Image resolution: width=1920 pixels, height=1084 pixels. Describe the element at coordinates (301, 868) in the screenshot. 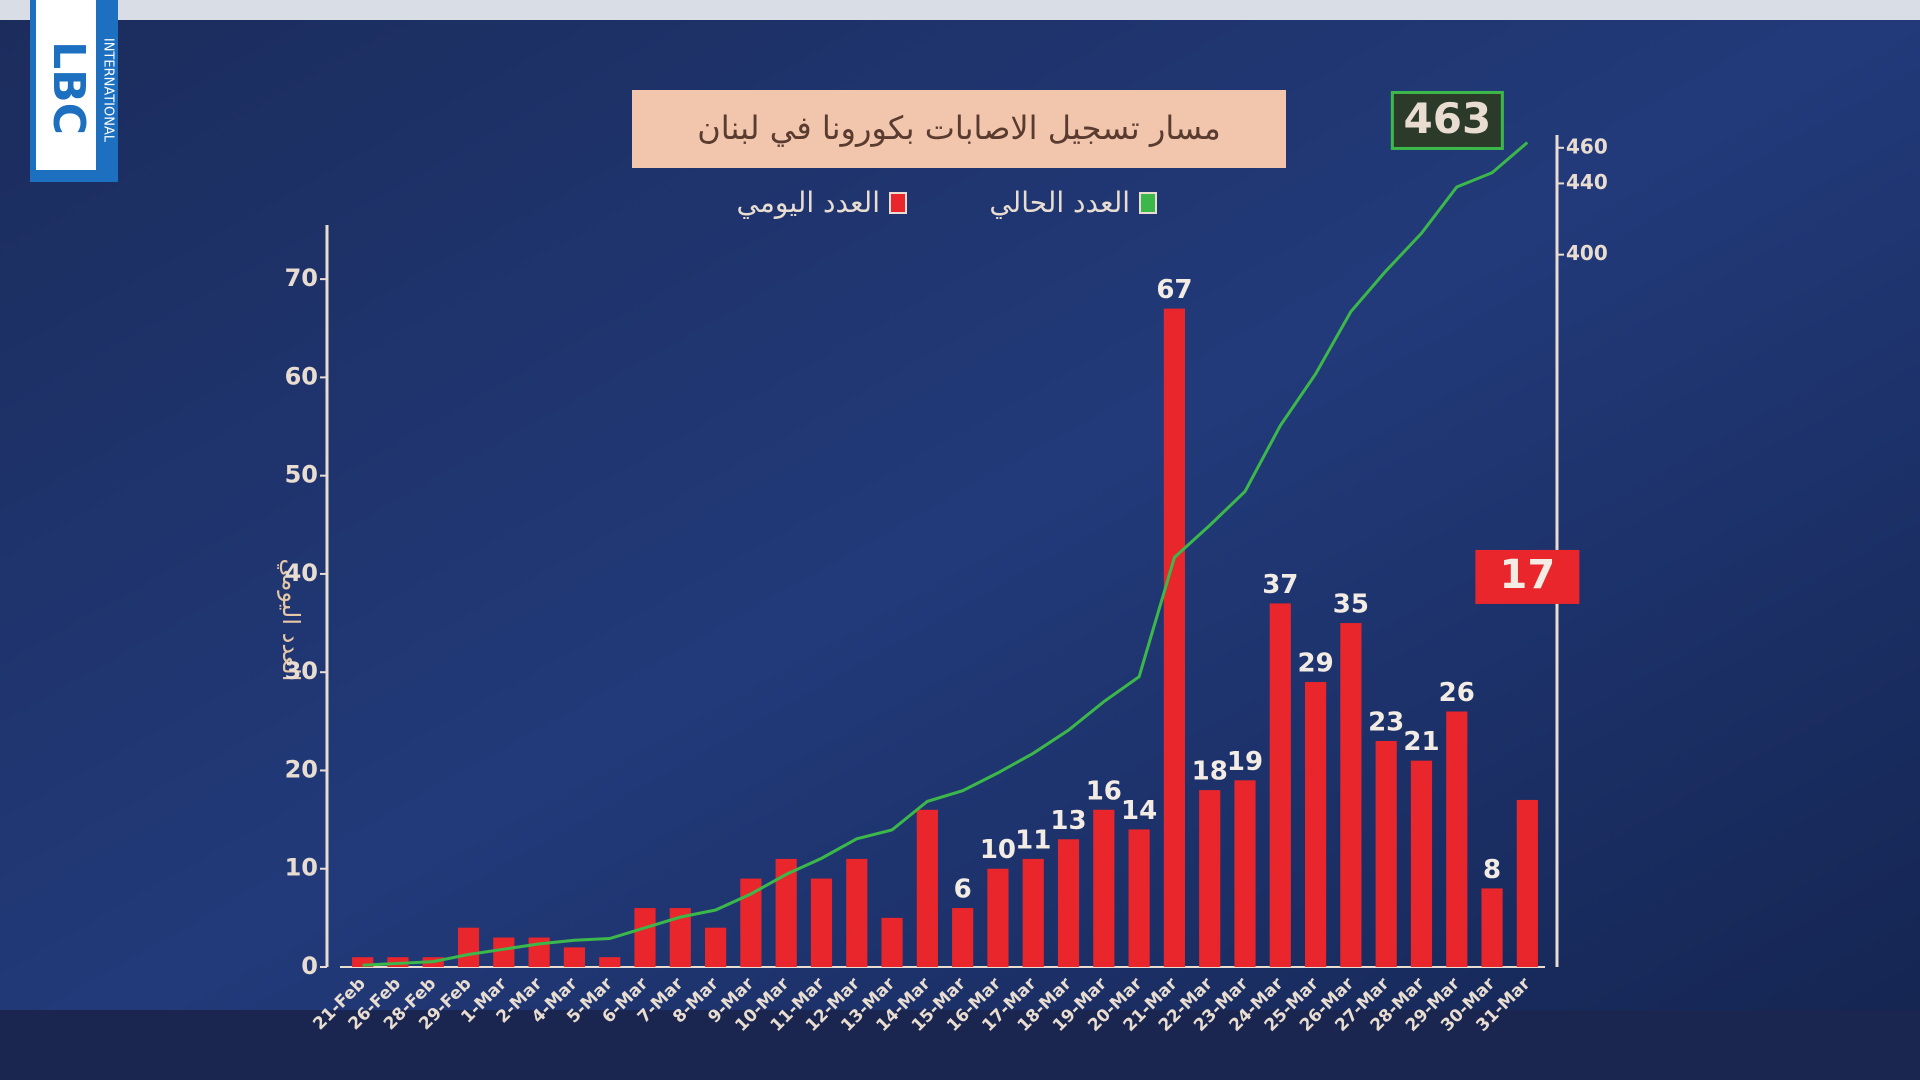

I see `y-tick-label: 10` at that location.